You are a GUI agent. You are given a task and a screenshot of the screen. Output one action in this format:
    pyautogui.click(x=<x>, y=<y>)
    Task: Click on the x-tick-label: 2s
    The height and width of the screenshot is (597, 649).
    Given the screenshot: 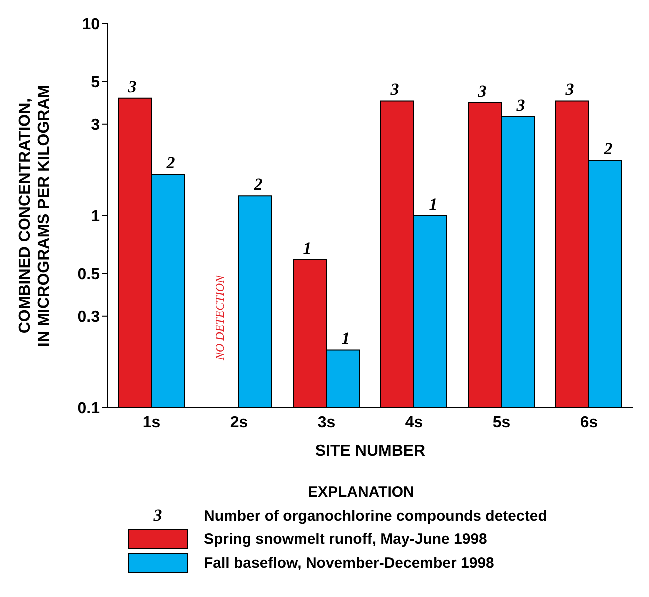 What is the action you would take?
    pyautogui.click(x=239, y=423)
    